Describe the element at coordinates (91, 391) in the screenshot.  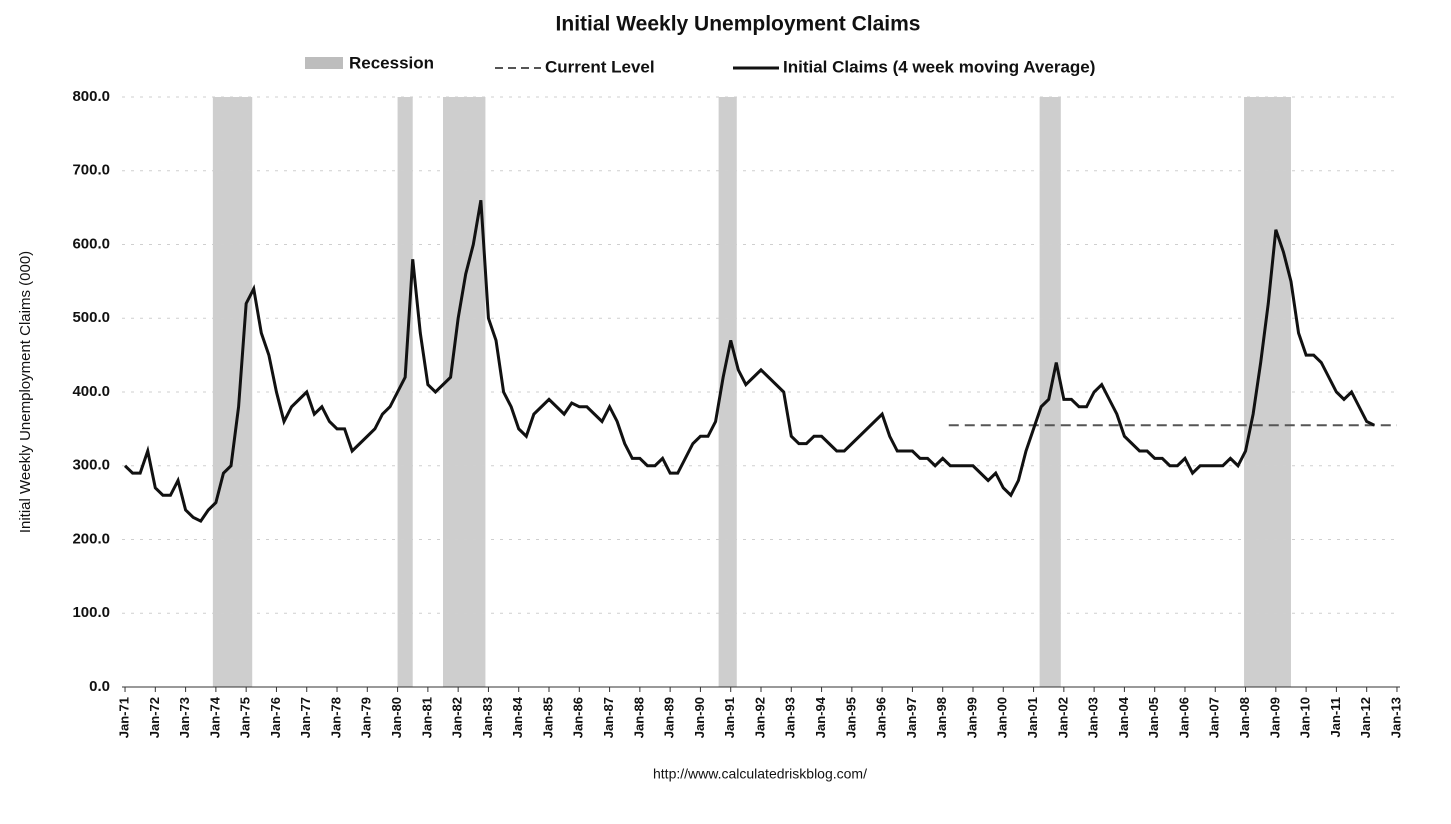
I see `y-tick-label: 400.0` at that location.